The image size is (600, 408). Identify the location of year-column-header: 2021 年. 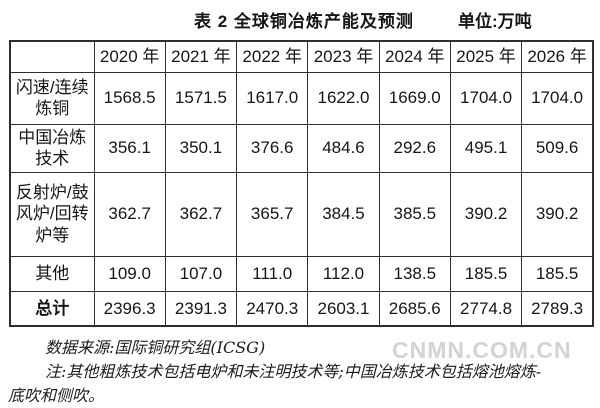
(201, 56).